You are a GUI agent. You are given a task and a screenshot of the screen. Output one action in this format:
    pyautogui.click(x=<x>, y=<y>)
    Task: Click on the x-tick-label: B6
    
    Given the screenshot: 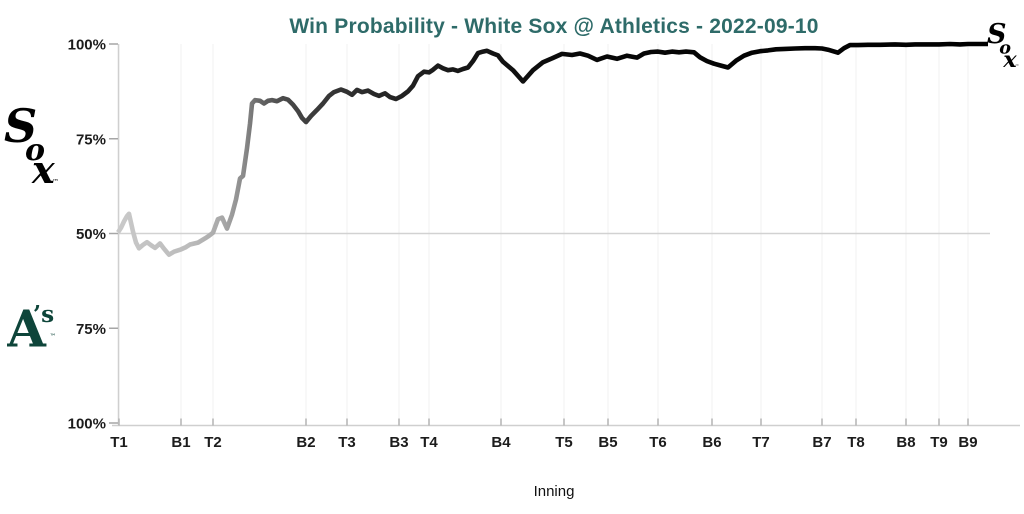 What is the action you would take?
    pyautogui.click(x=711, y=442)
    